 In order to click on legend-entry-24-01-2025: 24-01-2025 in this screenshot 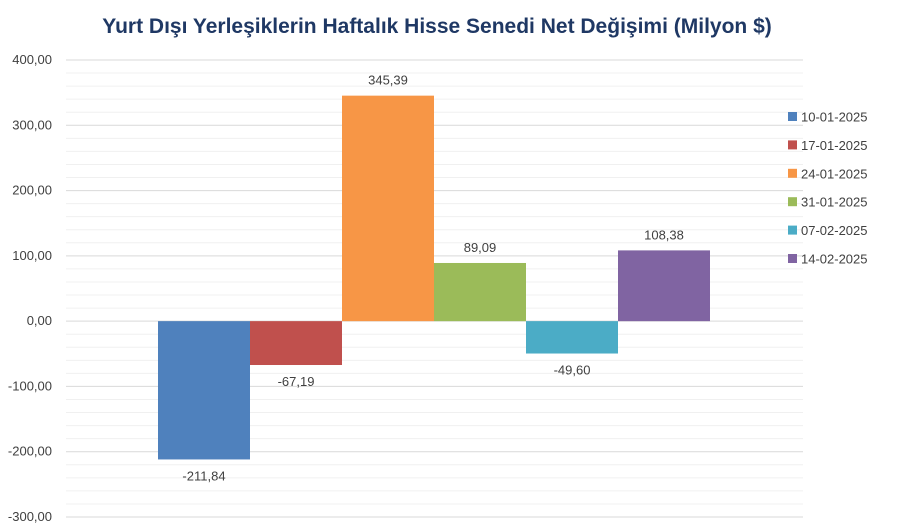, I will do `click(834, 173)`.